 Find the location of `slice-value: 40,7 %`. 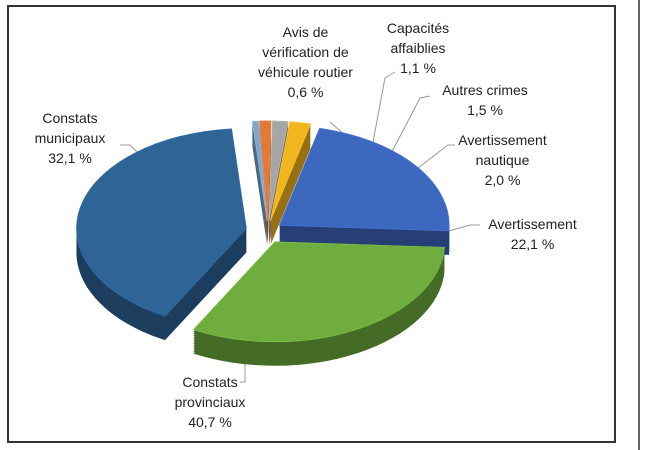

slice-value: 40,7 % is located at coordinates (210, 422).